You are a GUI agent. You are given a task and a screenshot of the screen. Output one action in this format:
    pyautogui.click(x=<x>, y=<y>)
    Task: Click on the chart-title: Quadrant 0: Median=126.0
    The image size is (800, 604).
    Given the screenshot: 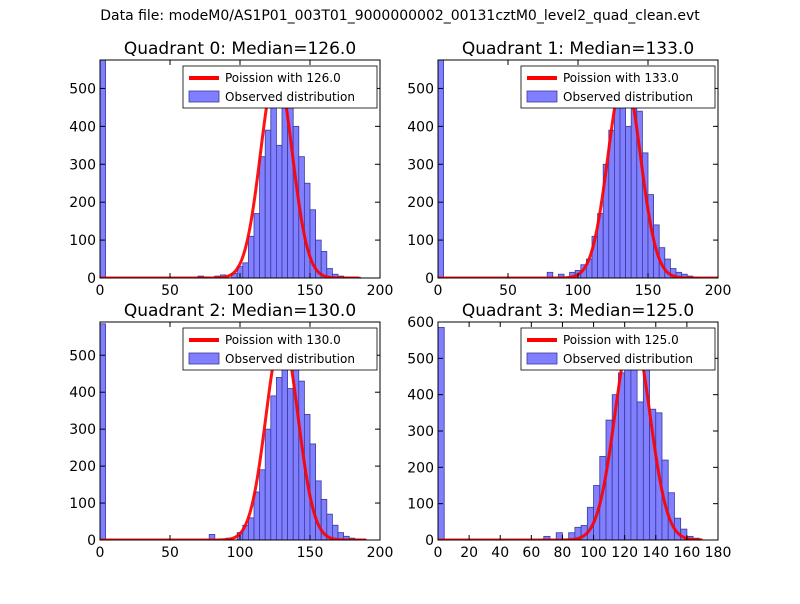 What is the action you would take?
    pyautogui.click(x=240, y=49)
    